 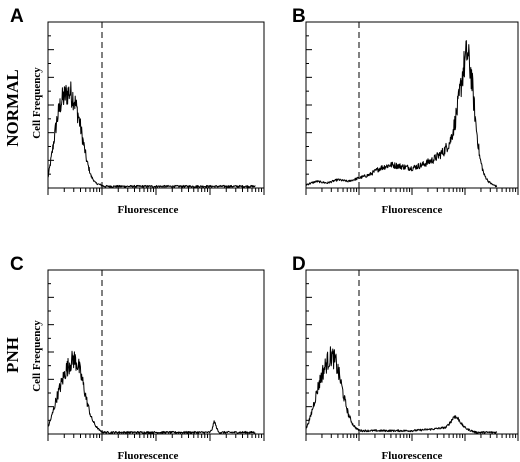 I want to click on xlabel-b: Fluorescence, so click(x=412, y=210).